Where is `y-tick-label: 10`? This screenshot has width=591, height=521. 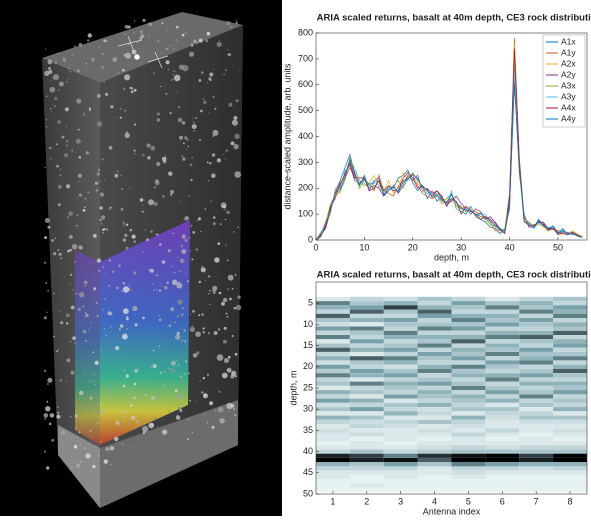
y-tick-label: 10 is located at coordinates (308, 324).